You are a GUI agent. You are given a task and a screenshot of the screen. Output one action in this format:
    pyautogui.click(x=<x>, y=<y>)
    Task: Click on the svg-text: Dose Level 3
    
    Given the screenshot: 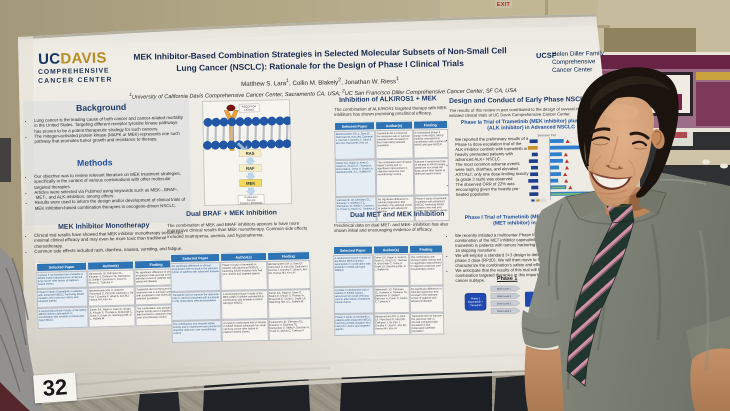 What is the action you would take?
    pyautogui.click(x=504, y=303)
    